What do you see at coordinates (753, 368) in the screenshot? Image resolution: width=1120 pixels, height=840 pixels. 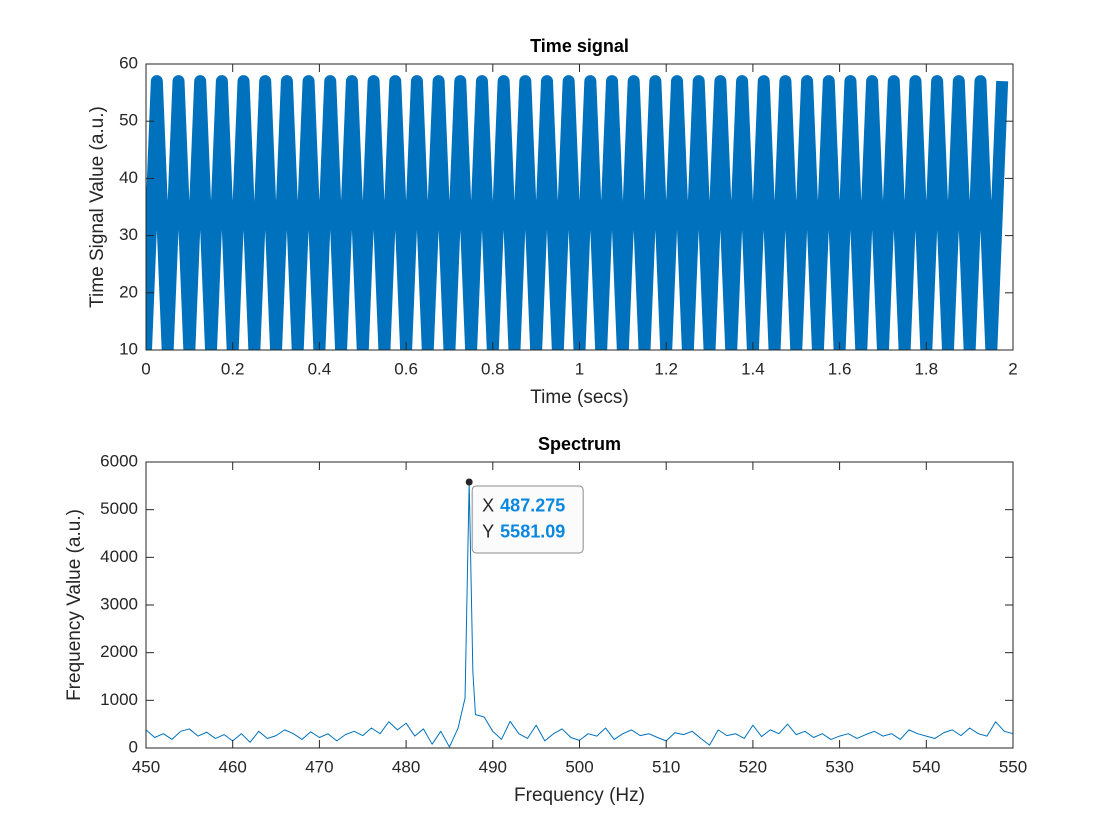 I see `x-tick-label: 1.4` at bounding box center [753, 368].